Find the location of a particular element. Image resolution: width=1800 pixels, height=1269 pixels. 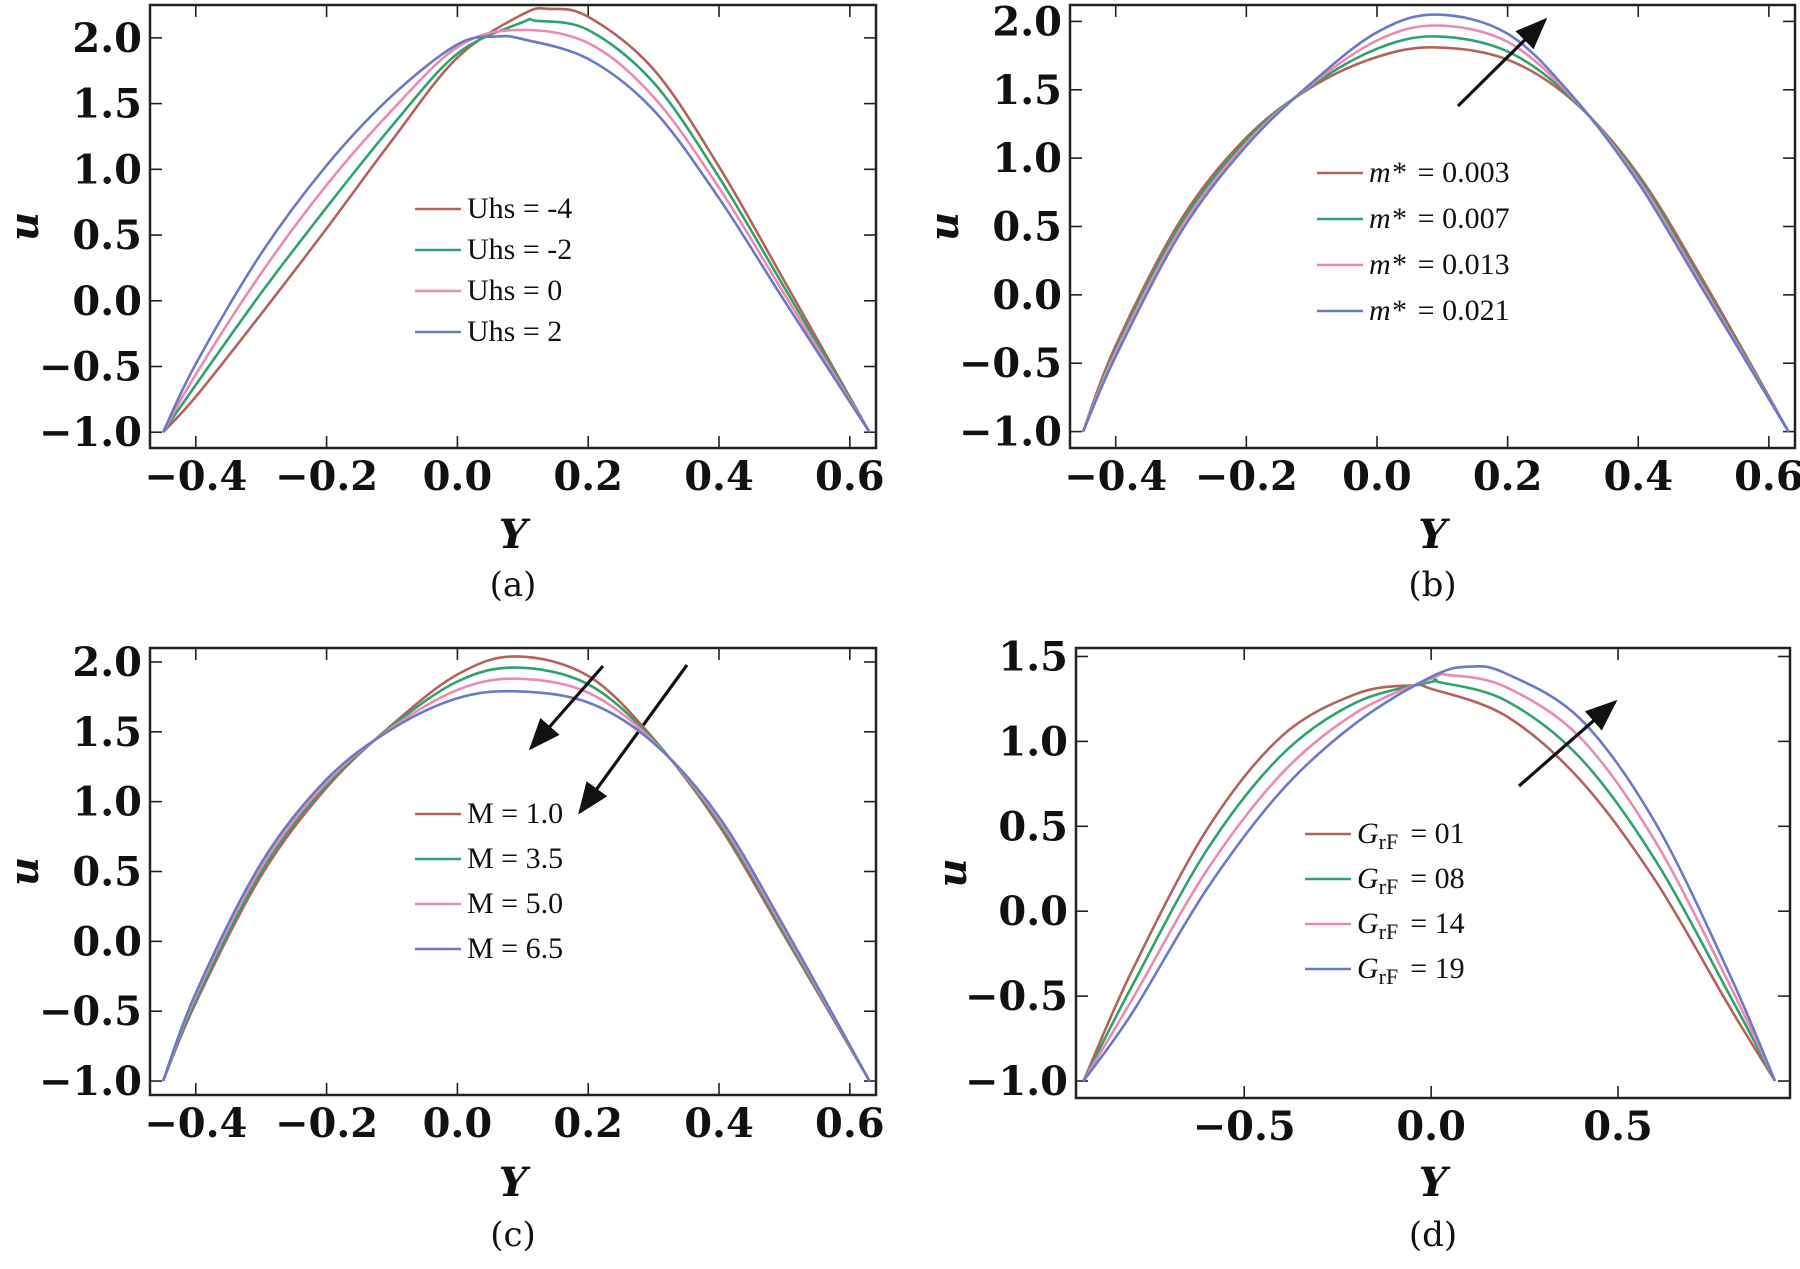

x-tick-label: −0.5 is located at coordinates (1244, 1126).